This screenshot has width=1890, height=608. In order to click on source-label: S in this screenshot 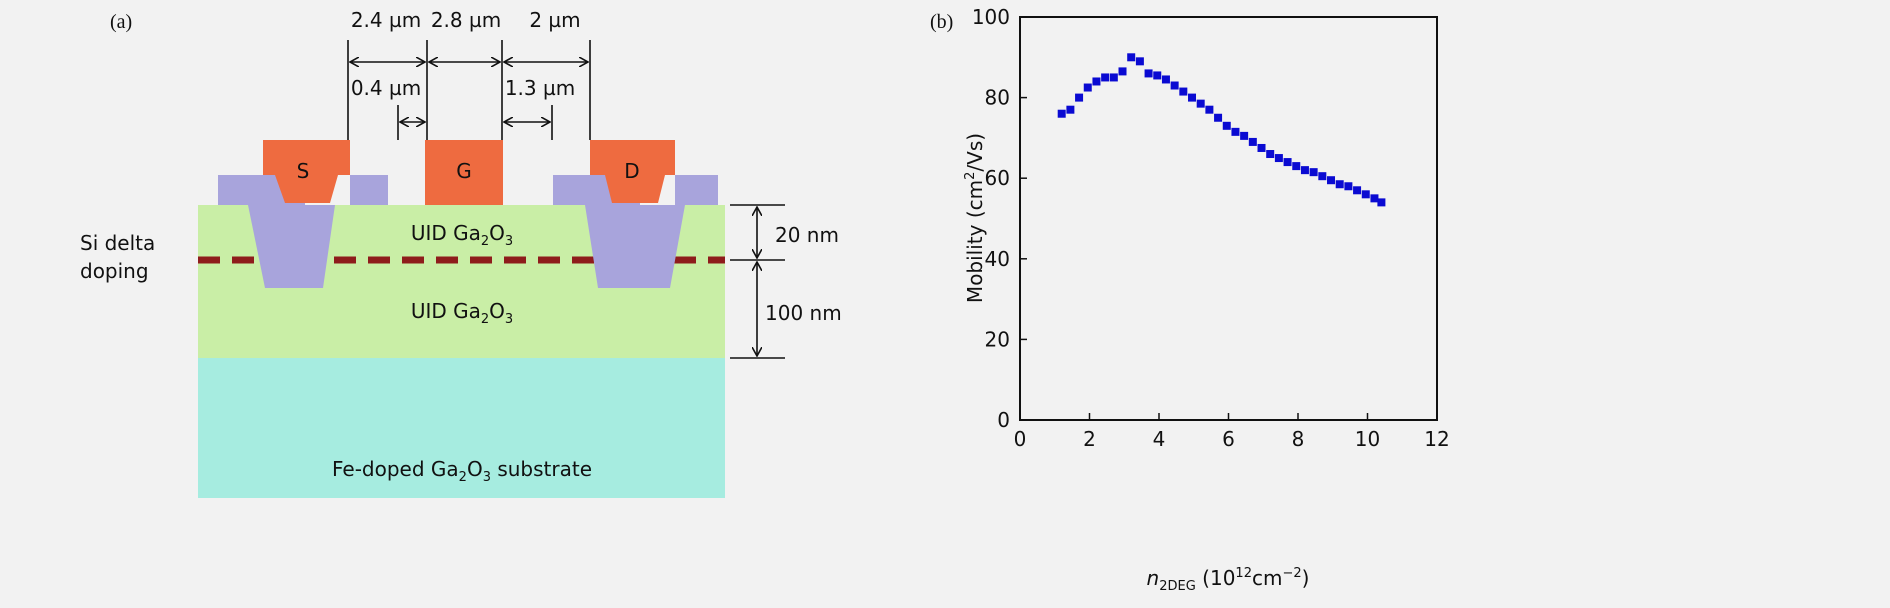, I will do `click(303, 171)`.